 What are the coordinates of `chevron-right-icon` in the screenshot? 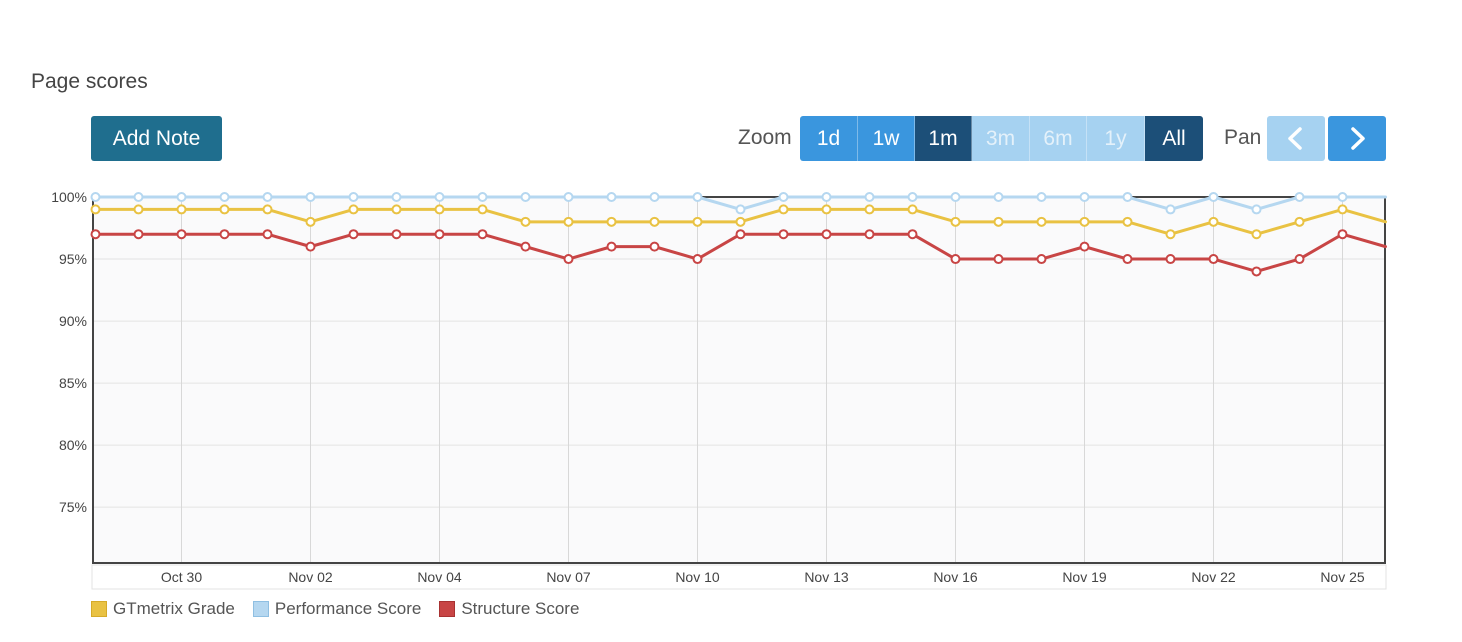 It's located at (1358, 138).